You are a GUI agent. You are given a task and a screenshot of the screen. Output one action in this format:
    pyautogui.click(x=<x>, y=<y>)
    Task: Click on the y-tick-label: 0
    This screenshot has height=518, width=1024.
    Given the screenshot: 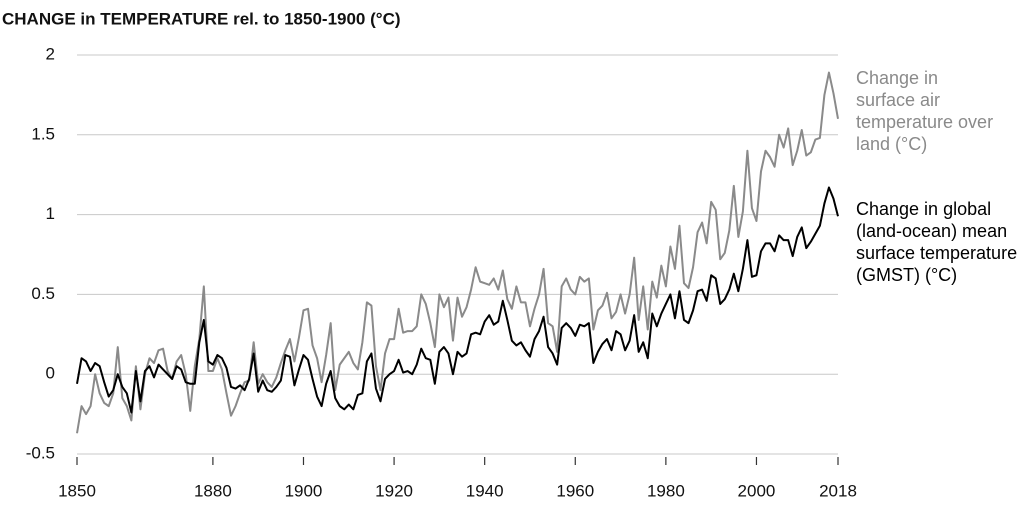 What is the action you would take?
    pyautogui.click(x=50, y=373)
    